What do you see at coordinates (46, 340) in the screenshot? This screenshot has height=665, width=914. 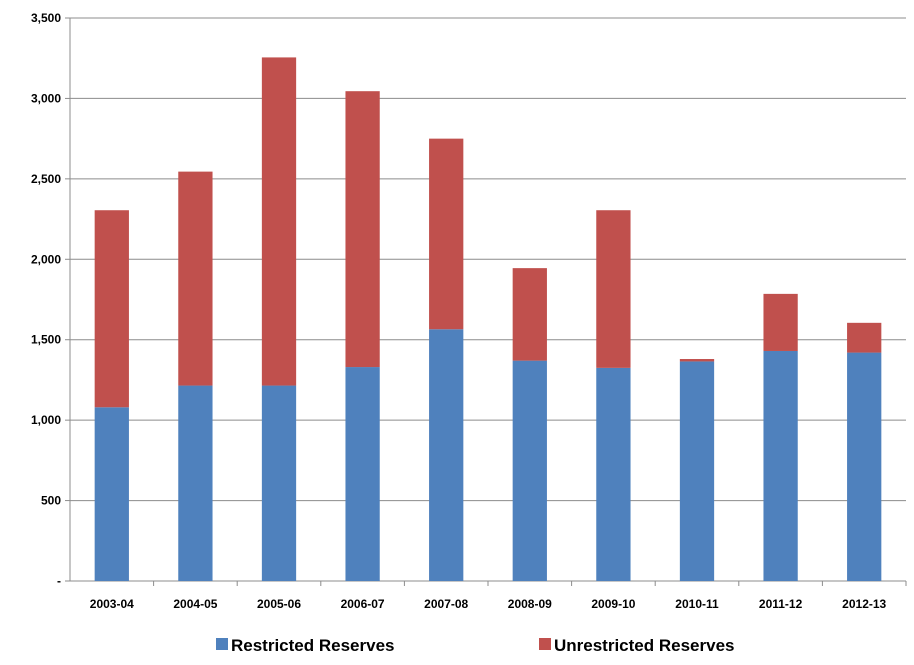 I see `y-tick-label: 1,500` at bounding box center [46, 340].